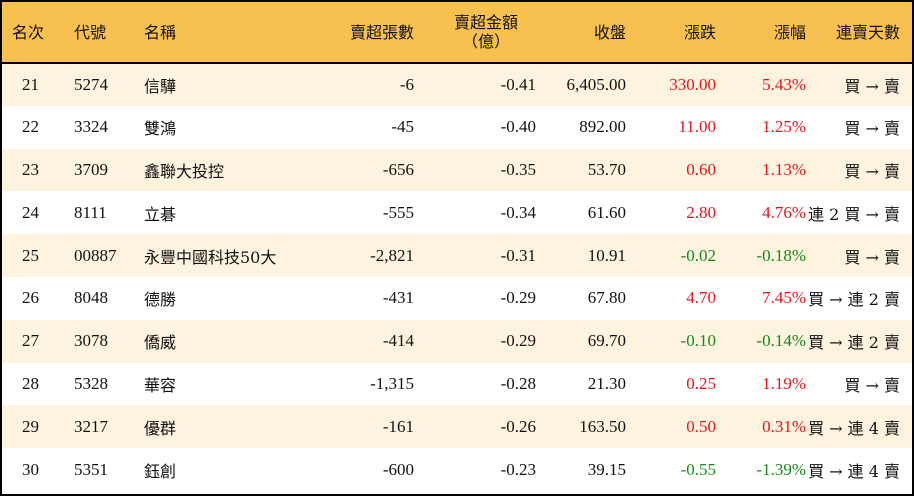 This screenshot has width=914, height=496. Describe the element at coordinates (406, 84) in the screenshot. I see `cell-net-sell-lots: -6` at that location.